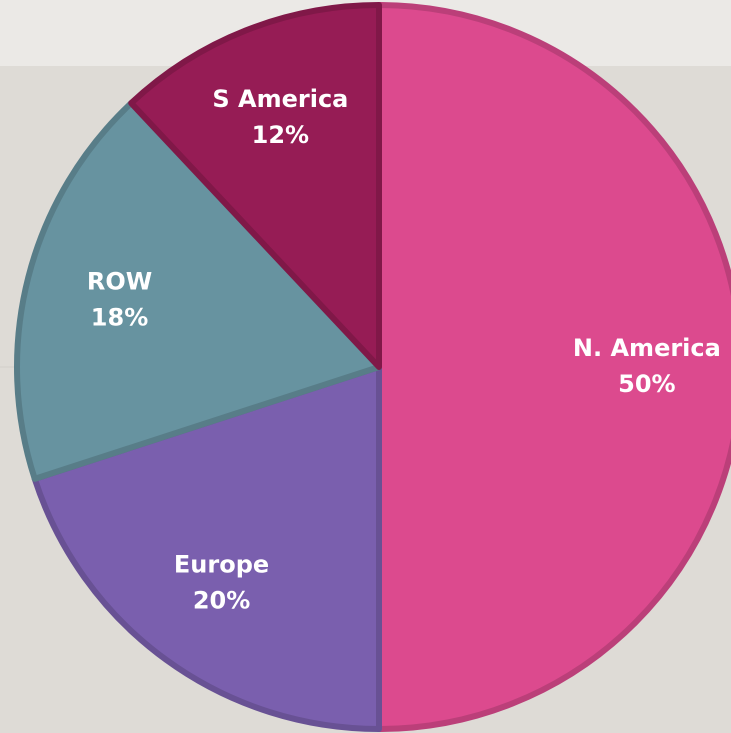 The height and width of the screenshot is (733, 731). I want to click on slice-value: 50%, so click(646, 384).